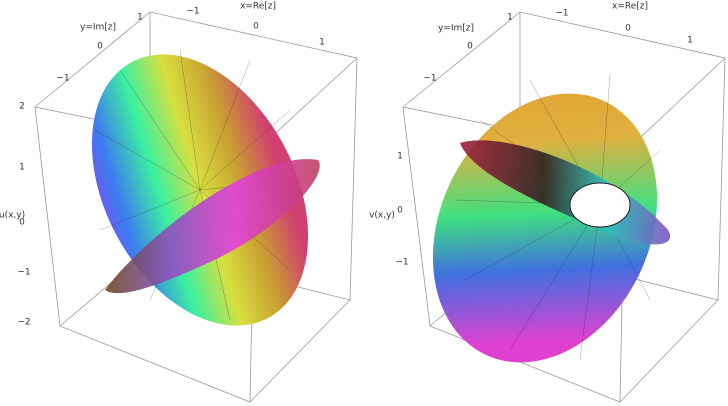 This screenshot has width=728, height=406. Describe the element at coordinates (382, 216) in the screenshot. I see `z-axis-label: v(x,y)` at that location.